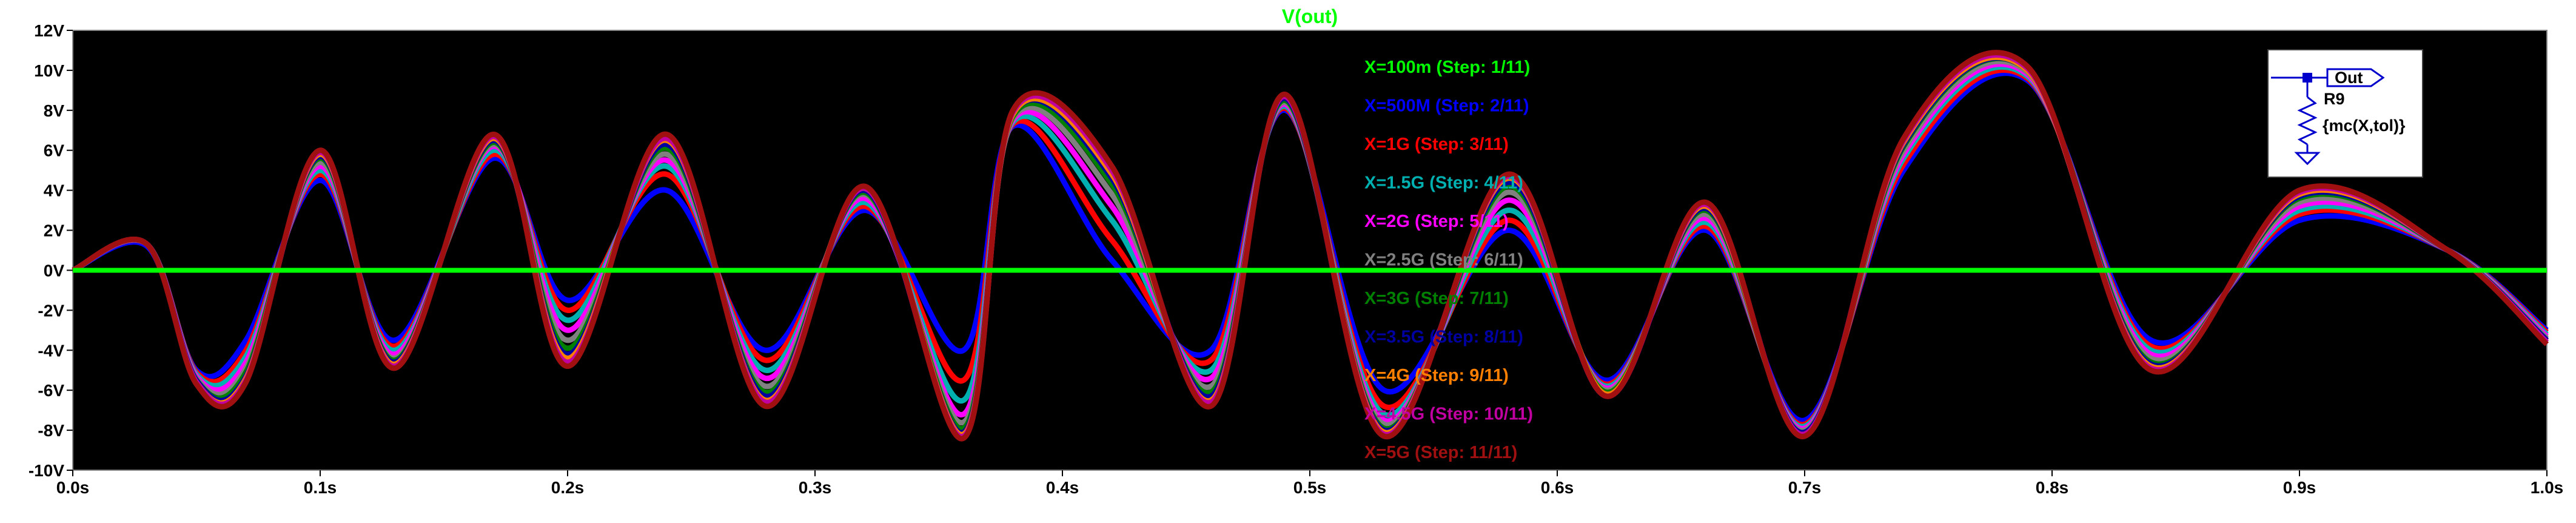 The height and width of the screenshot is (523, 2576). What do you see at coordinates (2364, 125) in the screenshot?
I see `inset-component-value: {mc(X,tol)}` at bounding box center [2364, 125].